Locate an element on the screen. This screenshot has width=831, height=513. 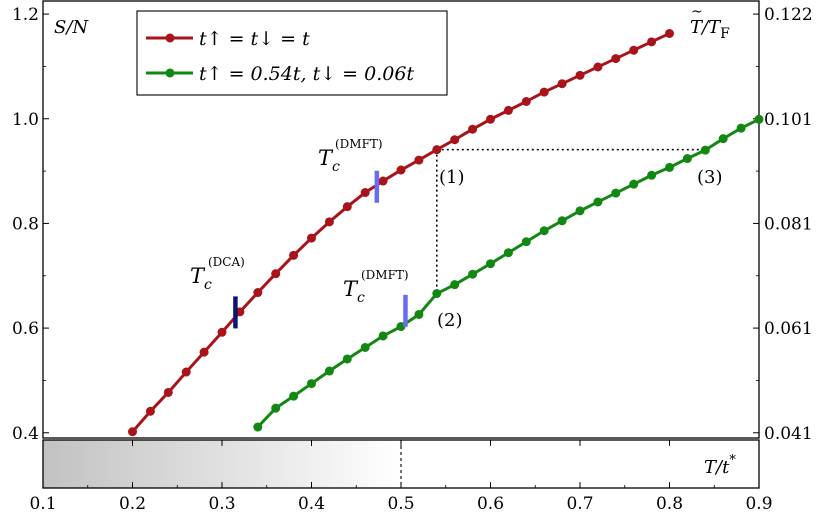
x-tick-label-0.5: 0.5 is located at coordinates (400, 503).